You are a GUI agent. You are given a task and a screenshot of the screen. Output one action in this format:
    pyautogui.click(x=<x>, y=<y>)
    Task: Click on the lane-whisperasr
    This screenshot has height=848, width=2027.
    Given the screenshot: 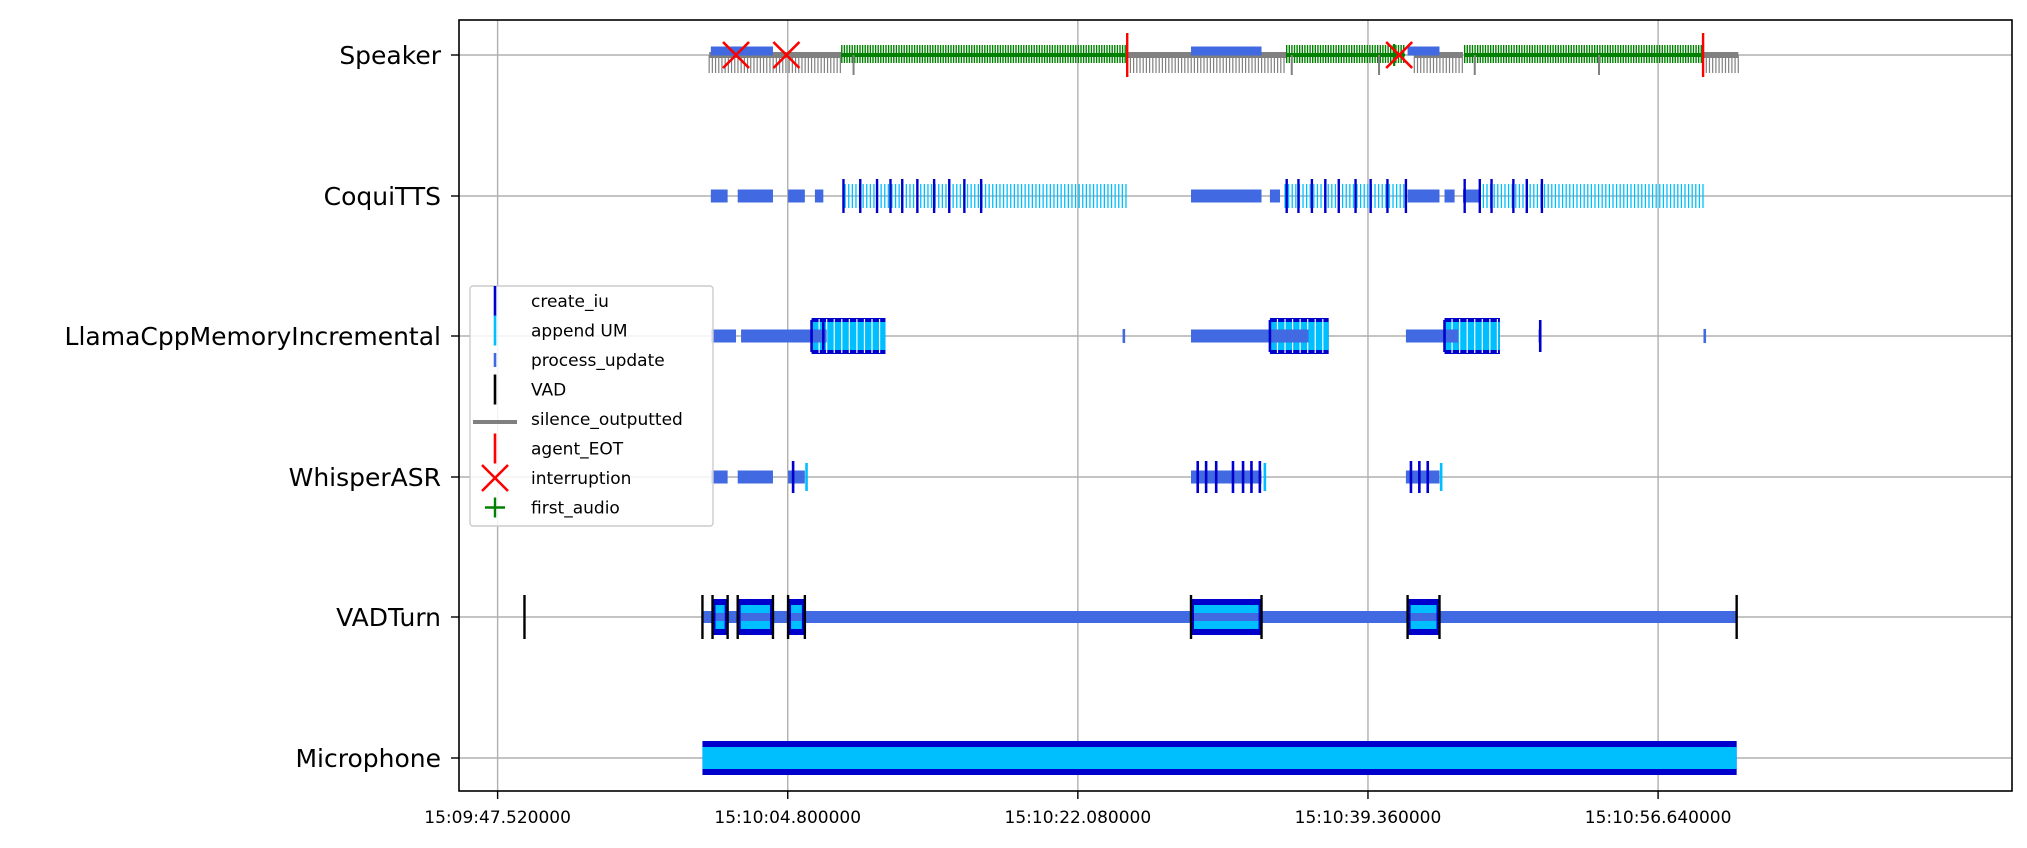 What is the action you would take?
    pyautogui.click(x=1076, y=477)
    